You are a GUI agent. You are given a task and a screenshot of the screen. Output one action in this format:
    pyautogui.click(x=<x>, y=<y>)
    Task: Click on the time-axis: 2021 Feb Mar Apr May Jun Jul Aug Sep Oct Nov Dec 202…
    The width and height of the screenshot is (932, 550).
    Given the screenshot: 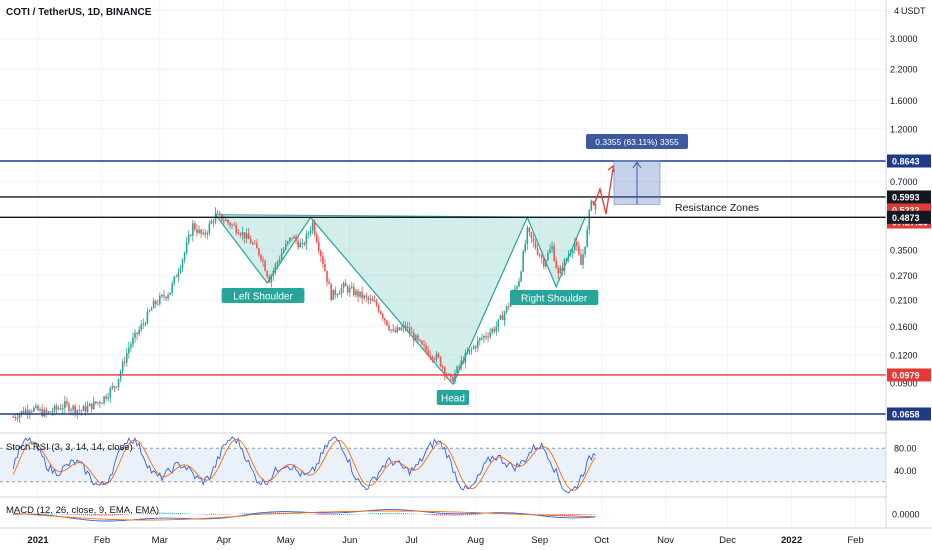 What is the action you would take?
    pyautogui.click(x=466, y=536)
    